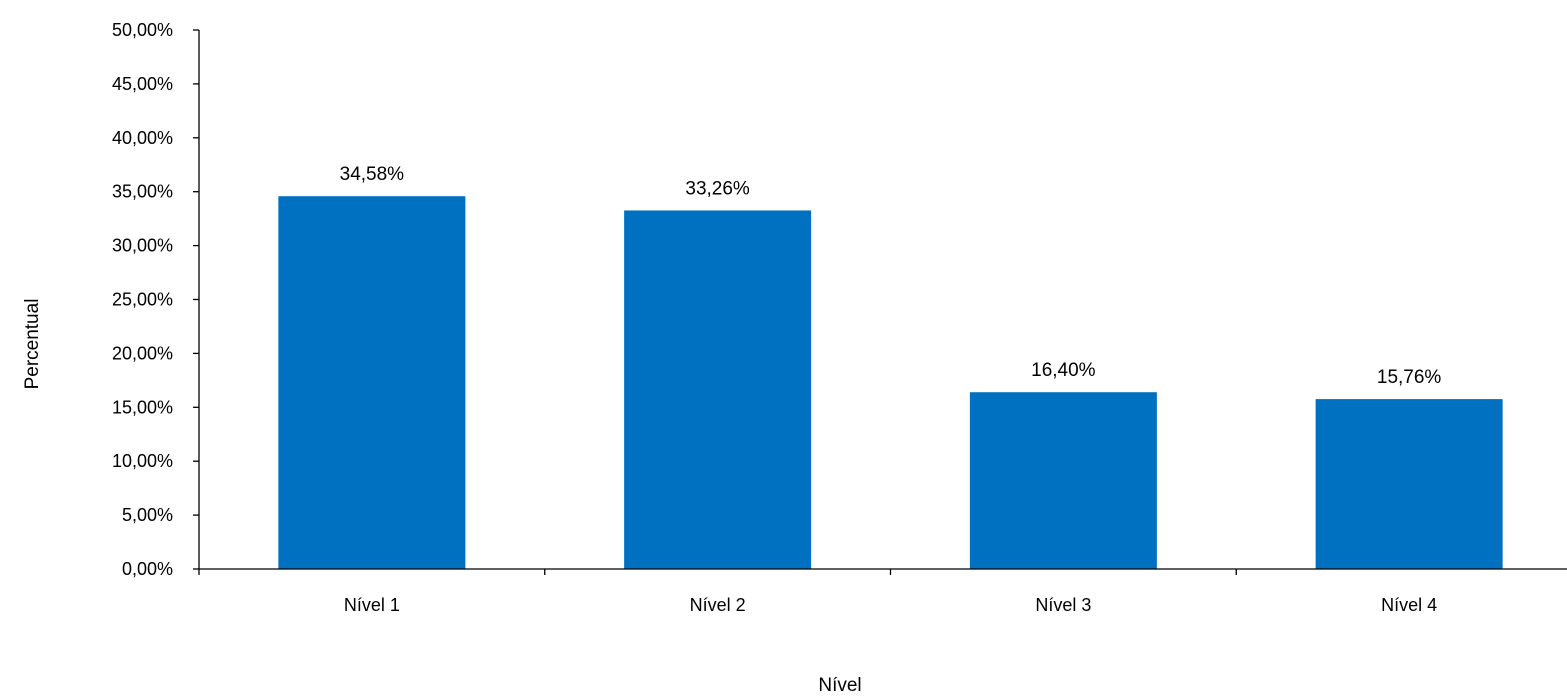 The image size is (1567, 697). I want to click on x-tick-label: Nível 3, so click(1063, 605).